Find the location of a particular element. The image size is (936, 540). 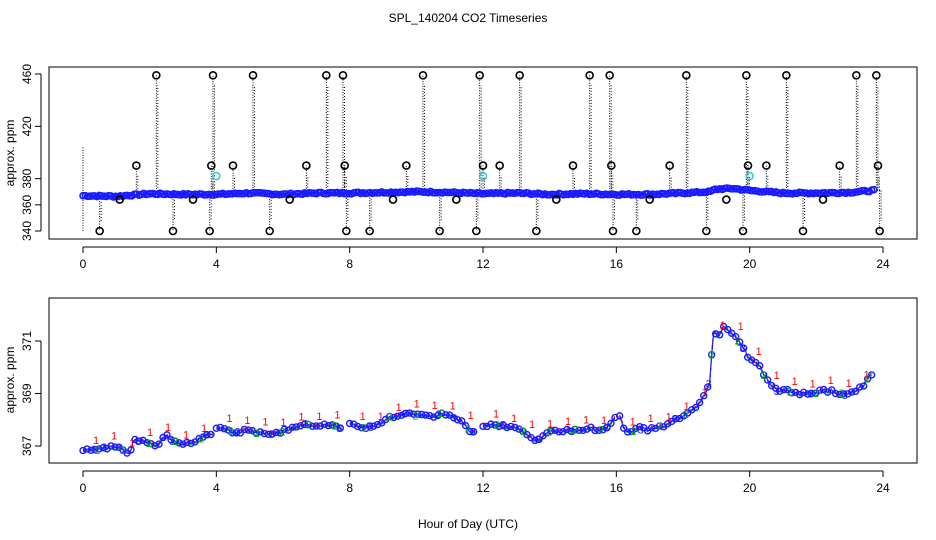

bottom-y-tick-label: 367 is located at coordinates (27, 446).